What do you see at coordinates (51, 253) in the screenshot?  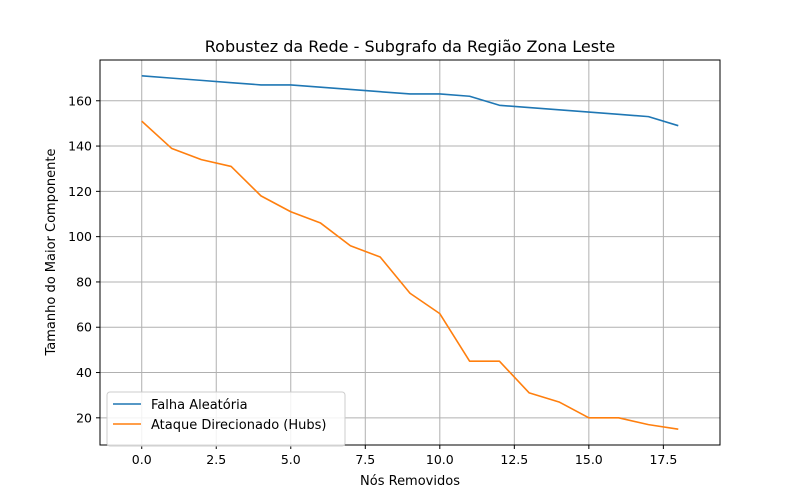 I see `y-axis-label: Tamanho do Maior Componente` at bounding box center [51, 253].